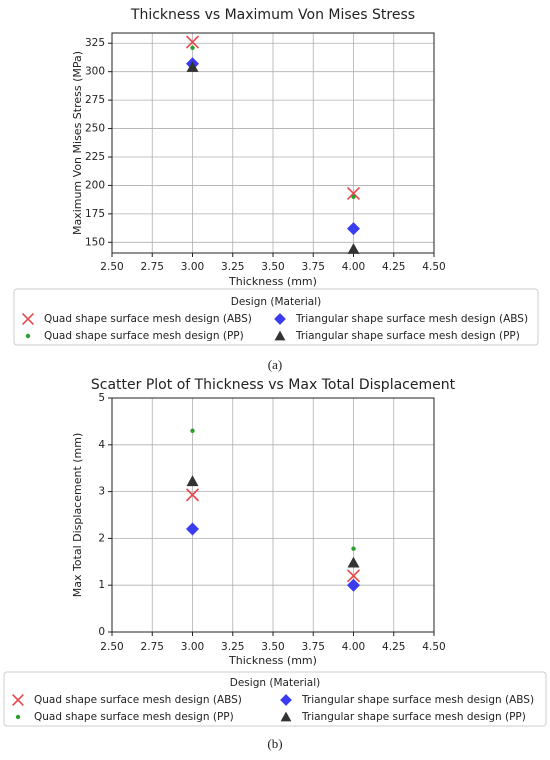  Describe the element at coordinates (272, 15) in the screenshot. I see `chart-title: Thickness vs Maximum Von Mises Stress` at that location.